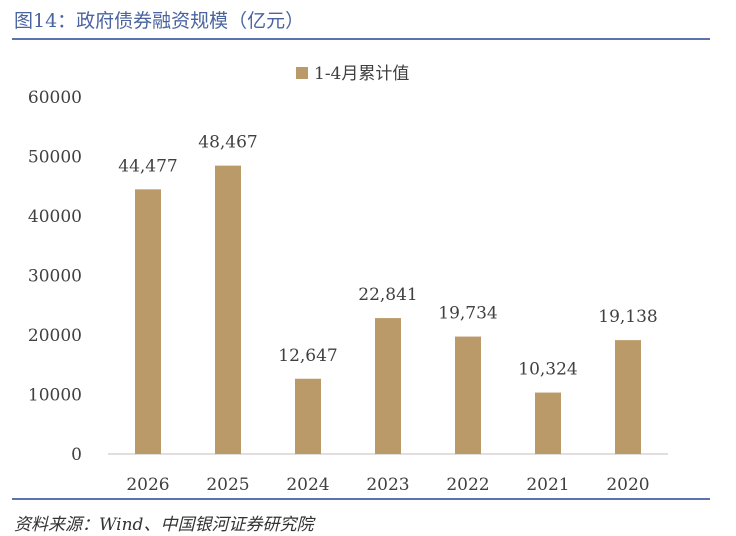  I want to click on y-tick-label: 30000, so click(55, 277).